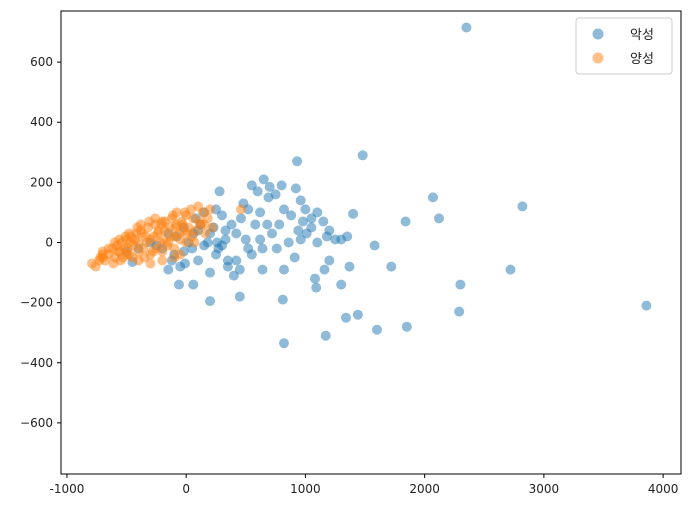 This screenshot has width=696, height=511. I want to click on x-tick-label: 4000, so click(663, 489).